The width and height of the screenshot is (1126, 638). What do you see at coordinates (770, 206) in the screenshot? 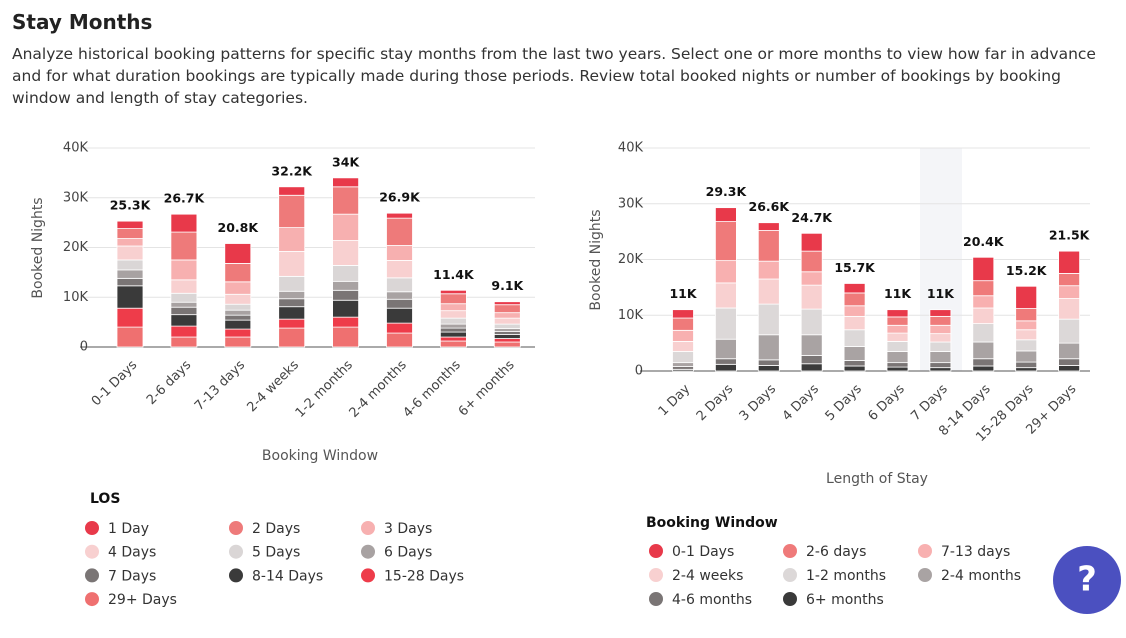
I see `total-label: 26.6K` at bounding box center [770, 206].